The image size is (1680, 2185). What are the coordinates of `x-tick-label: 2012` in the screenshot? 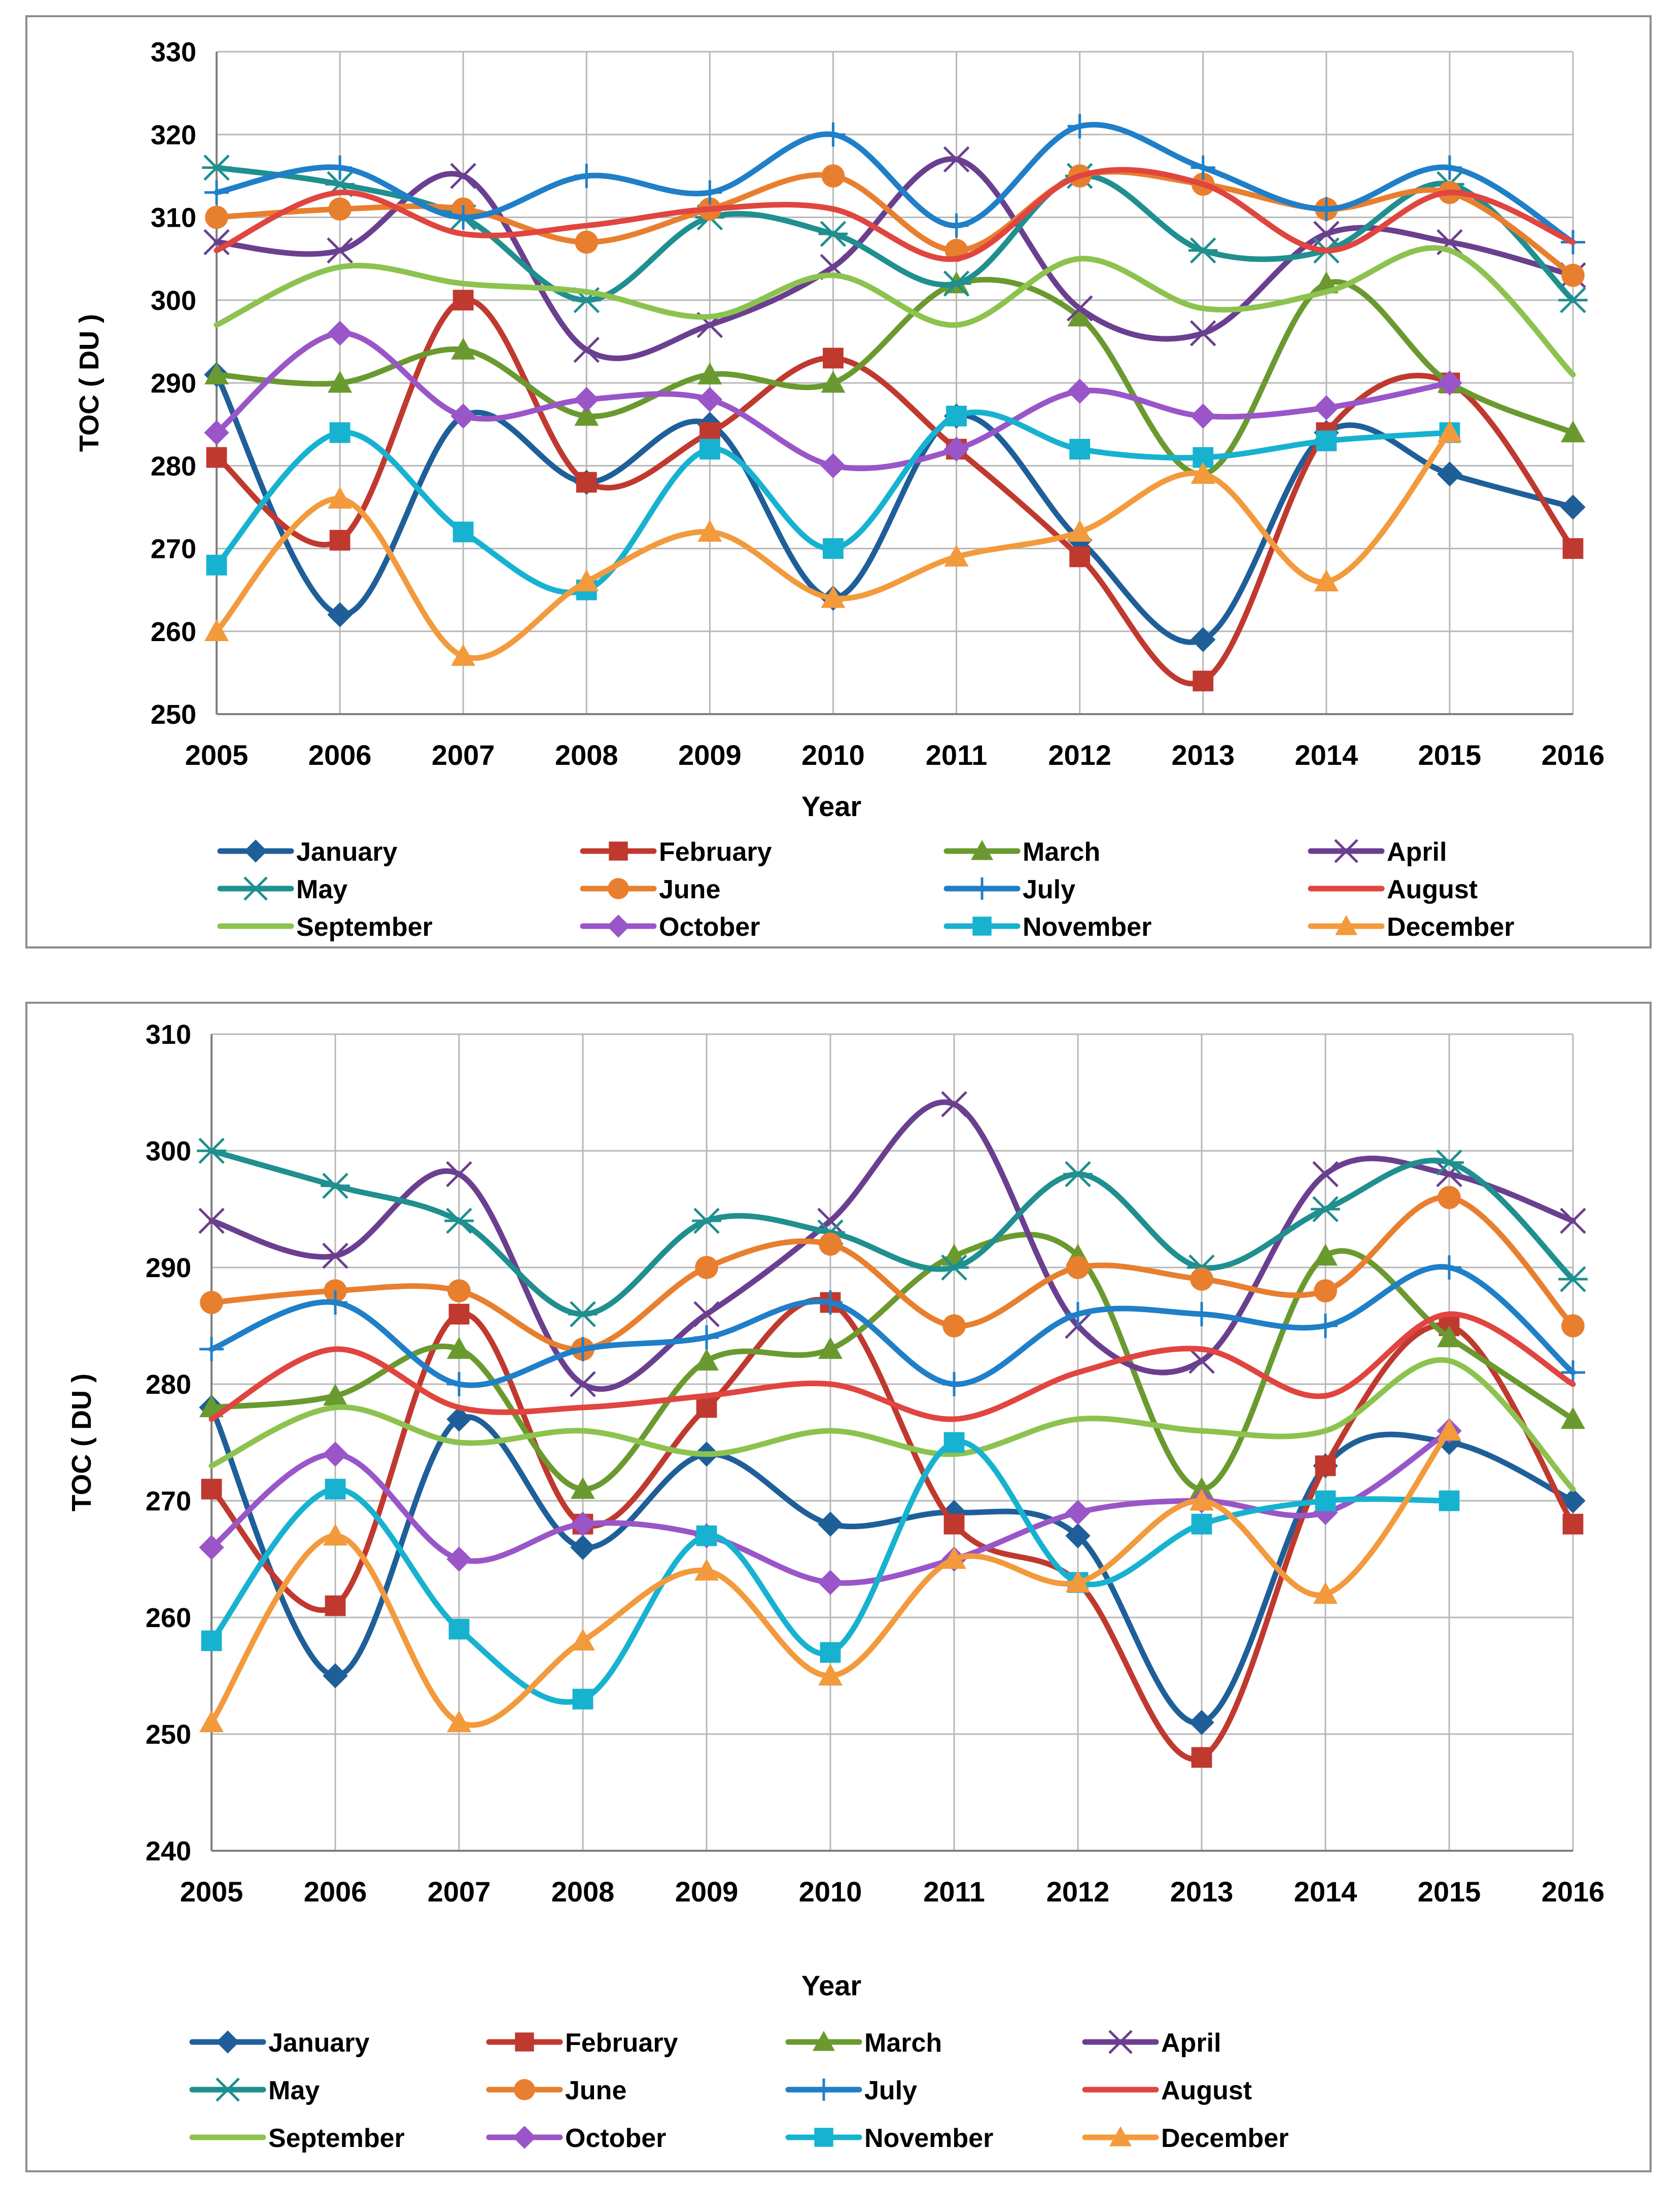 It's located at (1078, 1892).